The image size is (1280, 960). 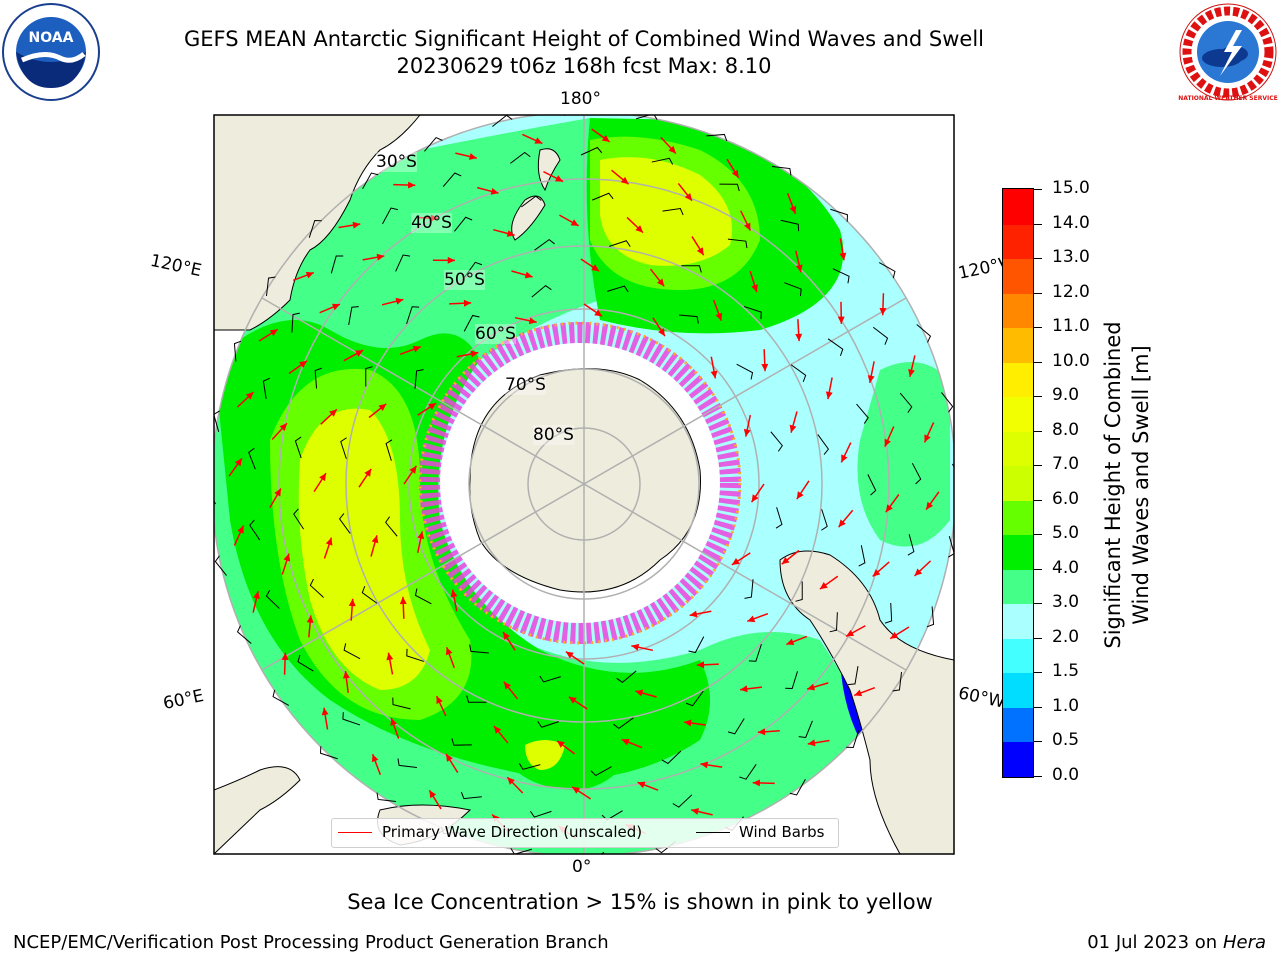 What do you see at coordinates (51, 38) in the screenshot?
I see `noaa-logo-text: NOAA` at bounding box center [51, 38].